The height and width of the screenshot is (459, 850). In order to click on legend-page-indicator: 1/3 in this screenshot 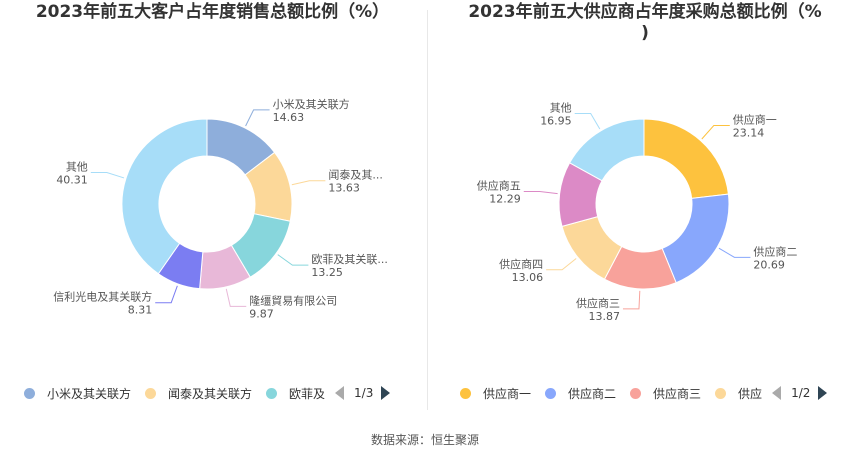, I will do `click(364, 393)`.